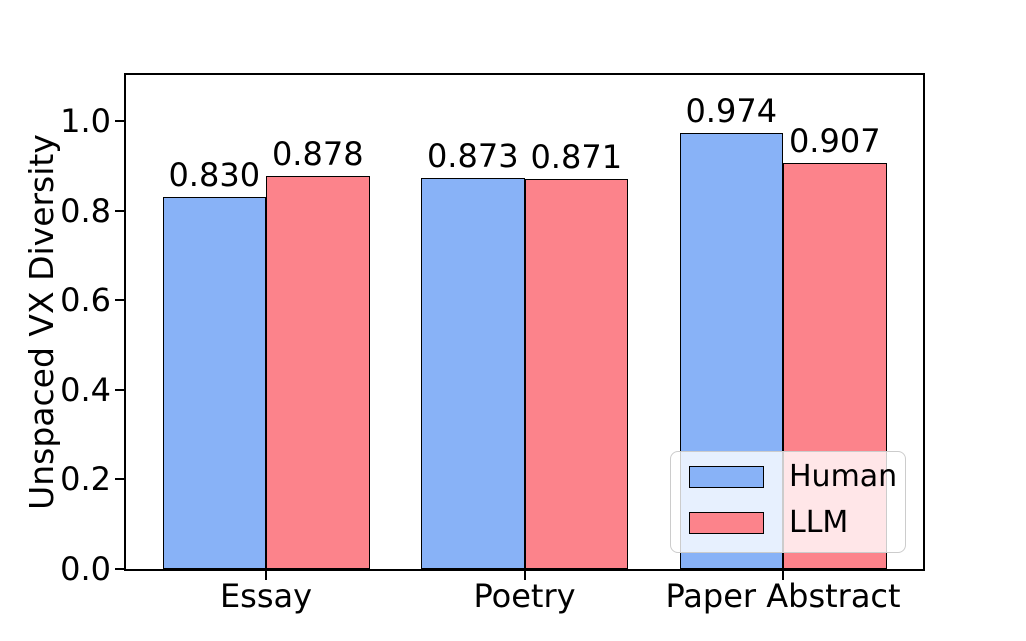 Image resolution: width=1026 pixels, height=641 pixels. What do you see at coordinates (318, 372) in the screenshot?
I see `bar-llm-essay` at bounding box center [318, 372].